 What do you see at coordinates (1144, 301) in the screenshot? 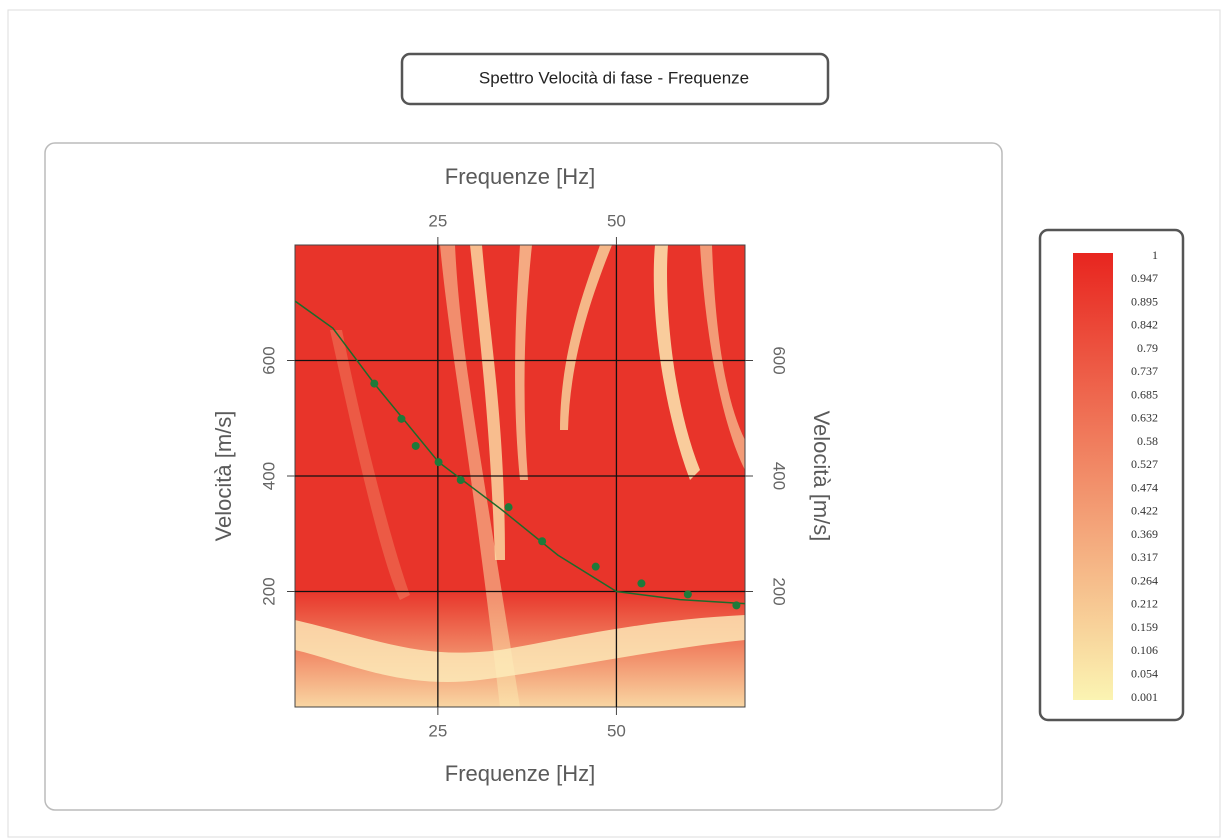
I see `colorbar-label: 0.895` at bounding box center [1144, 301].